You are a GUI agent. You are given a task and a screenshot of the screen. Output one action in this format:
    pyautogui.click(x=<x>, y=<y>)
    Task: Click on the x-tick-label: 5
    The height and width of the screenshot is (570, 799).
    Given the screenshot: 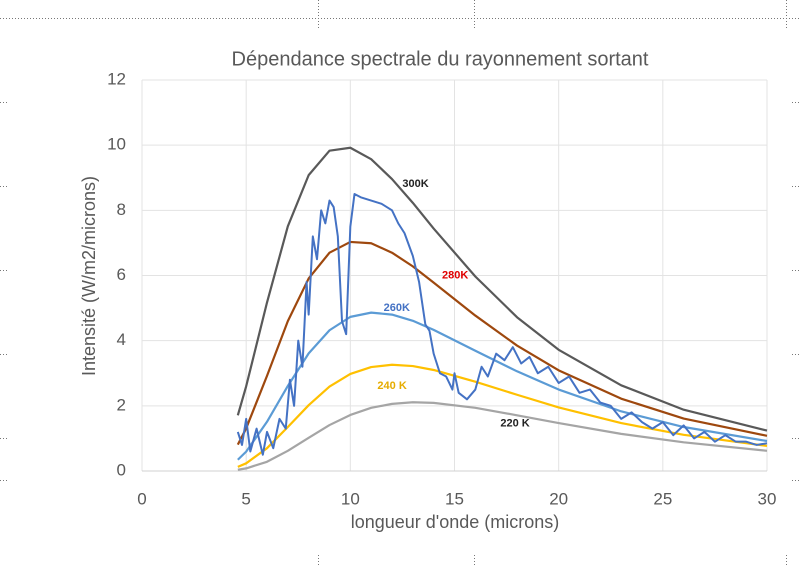 What is the action you would take?
    pyautogui.click(x=245, y=498)
    